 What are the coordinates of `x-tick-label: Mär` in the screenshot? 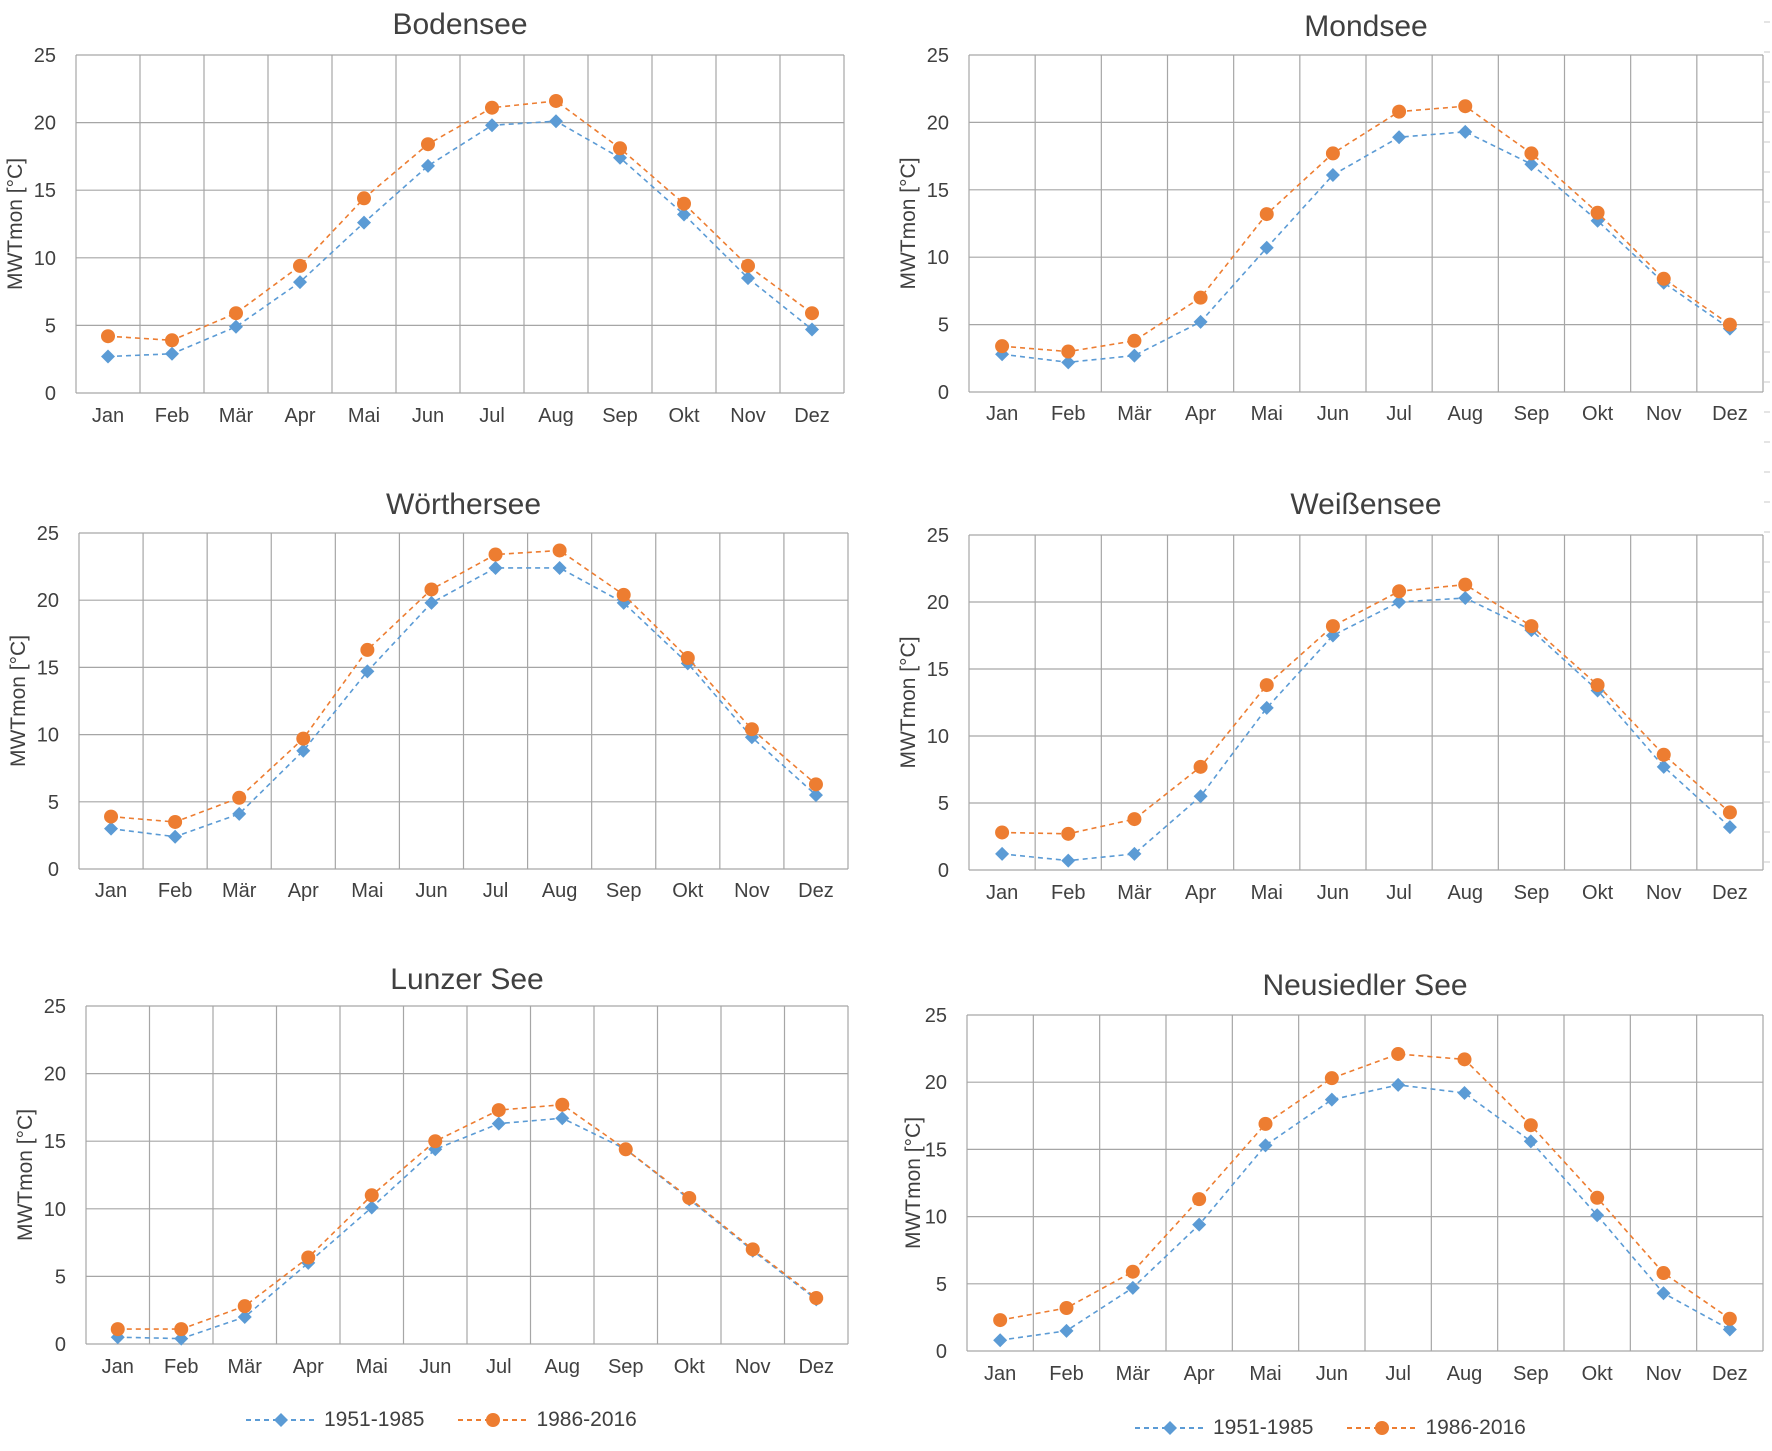 It's located at (239, 891).